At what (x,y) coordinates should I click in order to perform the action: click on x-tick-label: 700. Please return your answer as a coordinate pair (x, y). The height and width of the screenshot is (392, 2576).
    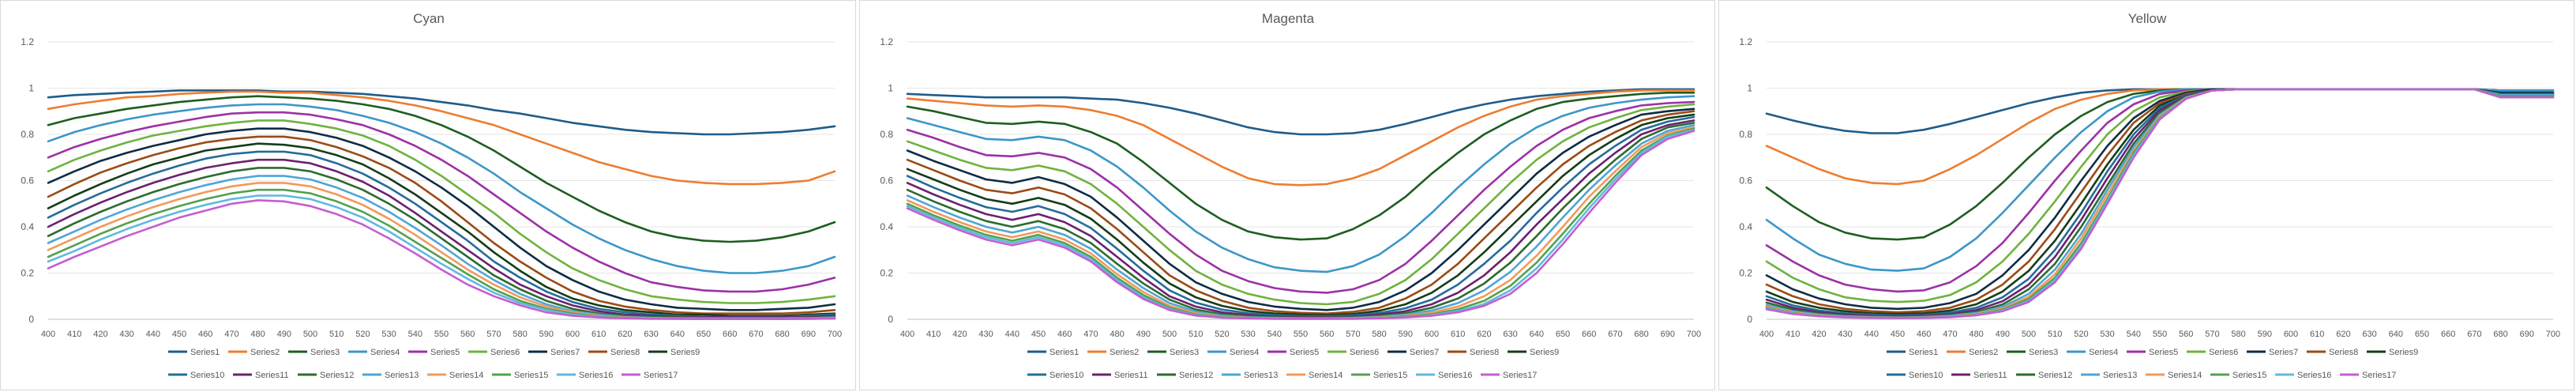
    Looking at the image, I should click on (2553, 334).